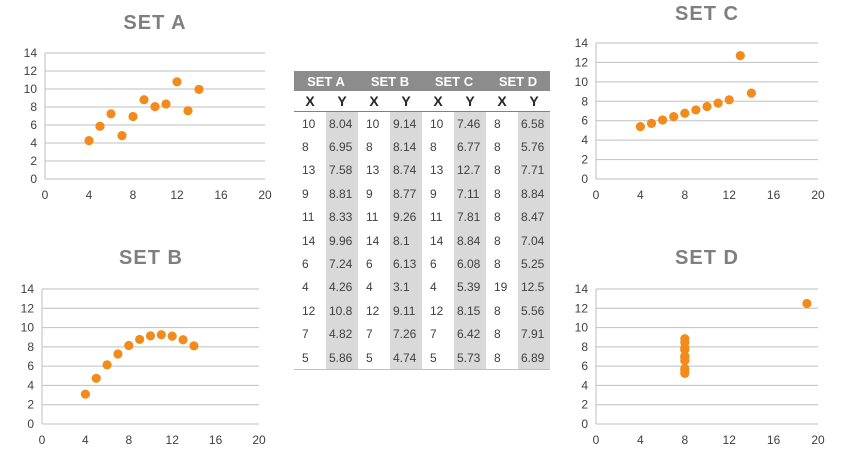  I want to click on table-row: 10 8.04 10 9.14 10 7.46 8 6.58, so click(422, 123).